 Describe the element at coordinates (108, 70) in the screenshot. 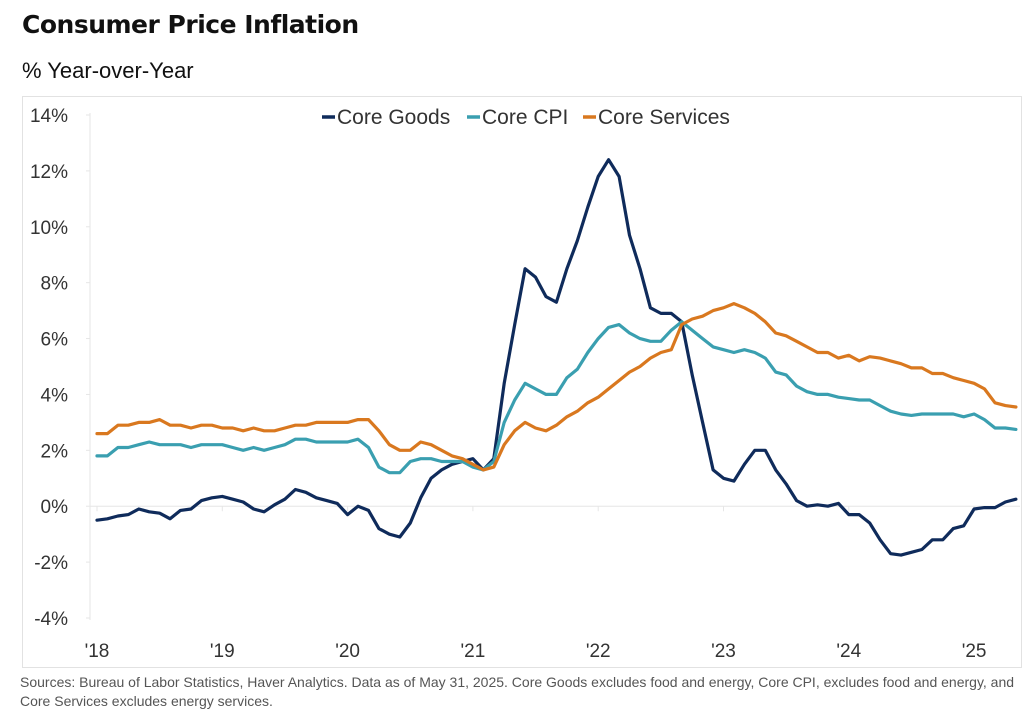

I see `chart-subtitle: % Year-over-Year` at that location.